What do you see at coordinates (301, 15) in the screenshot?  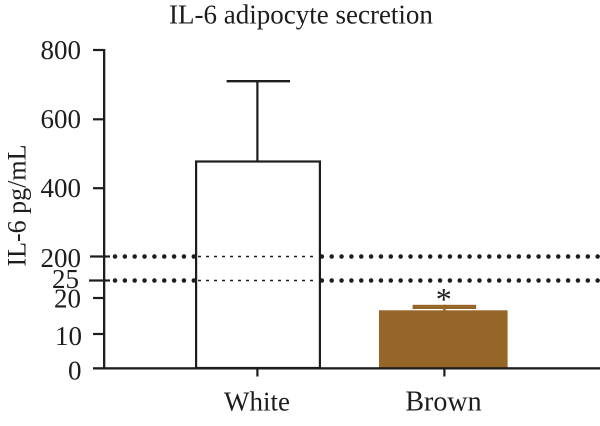 I see `svg-text: IL-6 adipocyte secretion` at bounding box center [301, 15].